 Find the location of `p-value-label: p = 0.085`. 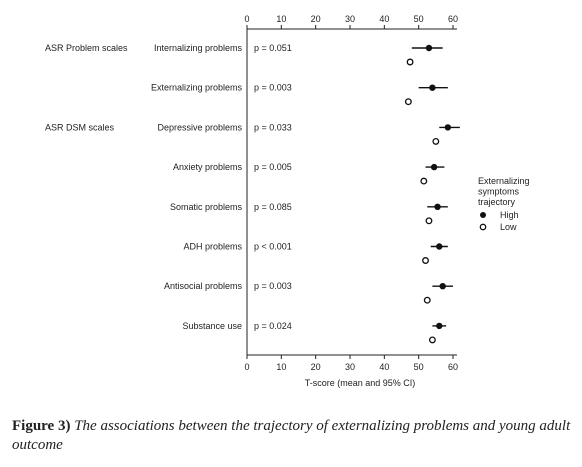

p-value-label: p = 0.085 is located at coordinates (273, 207).